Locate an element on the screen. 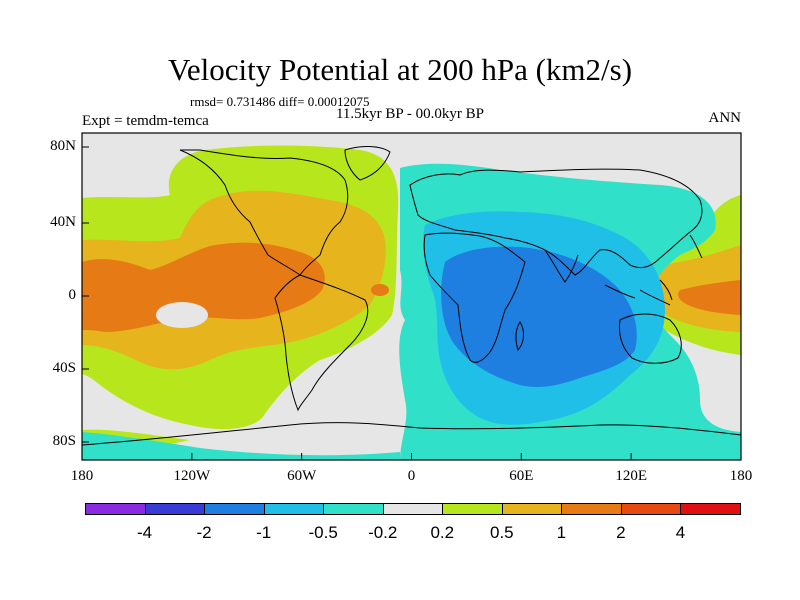  y-tick-label: 0 is located at coordinates (72, 295).